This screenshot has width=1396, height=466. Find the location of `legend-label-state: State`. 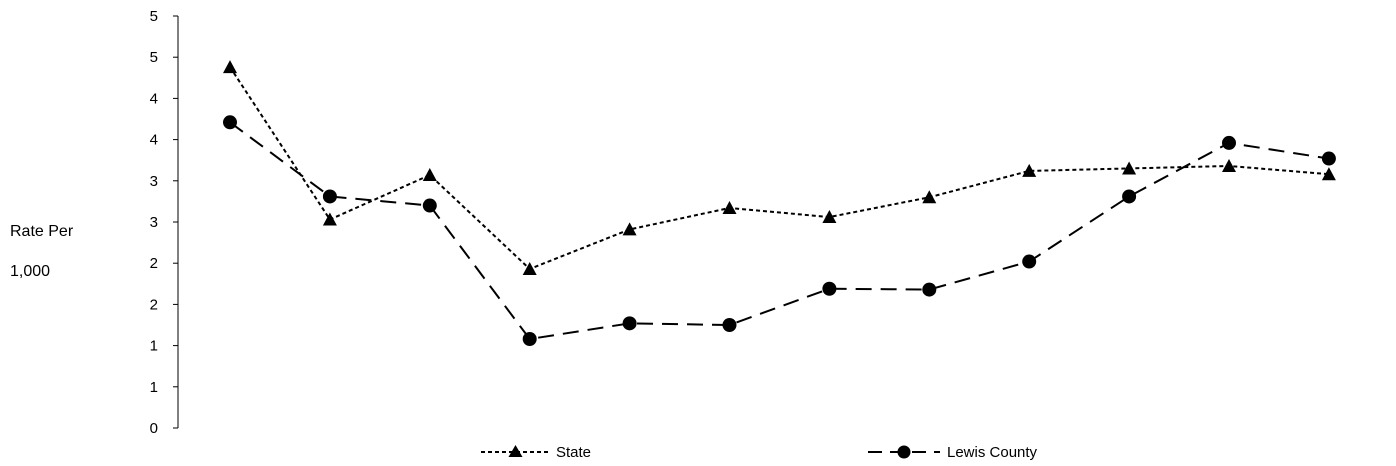

legend-label-state: State is located at coordinates (573, 452).